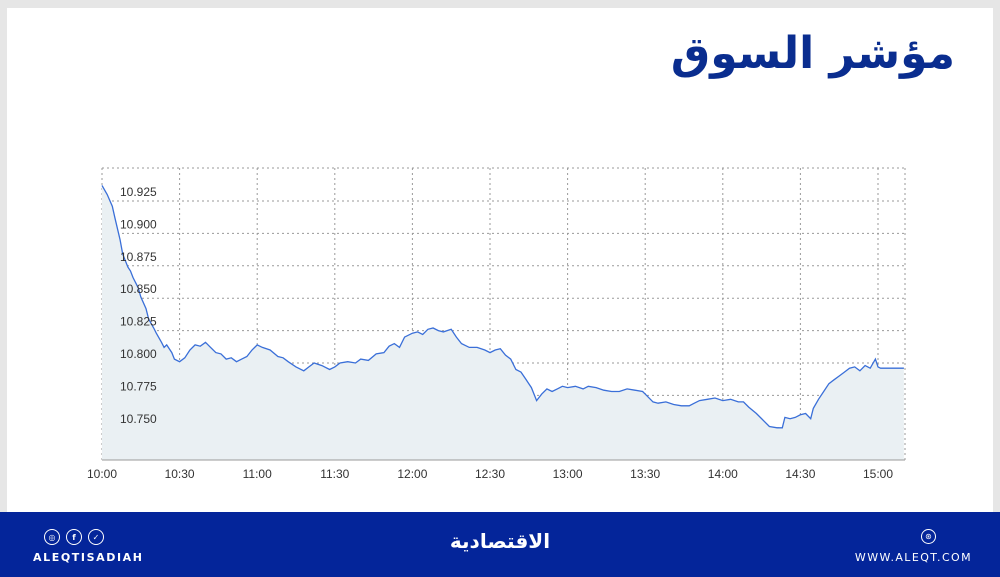  I want to click on y-tick-label: 10.750, so click(138, 419).